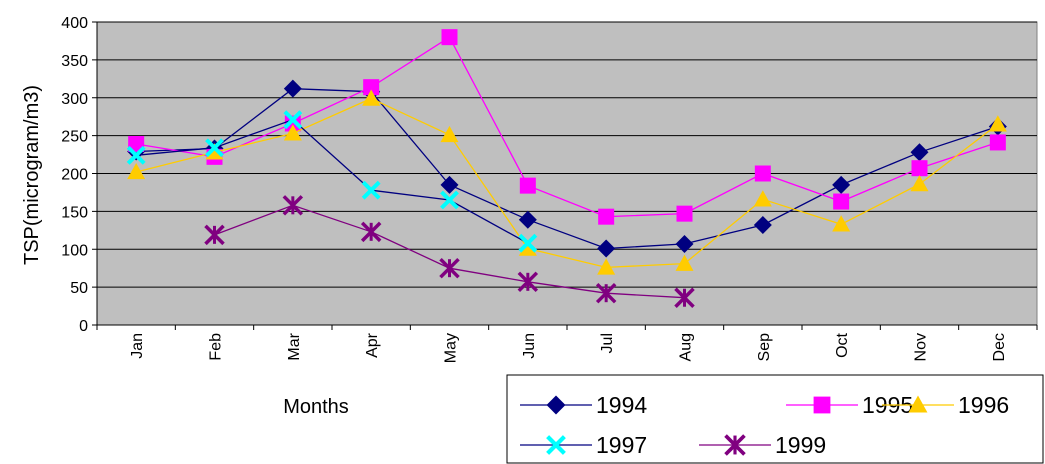 The width and height of the screenshot is (1045, 464). I want to click on legend-label: 1994, so click(621, 405).